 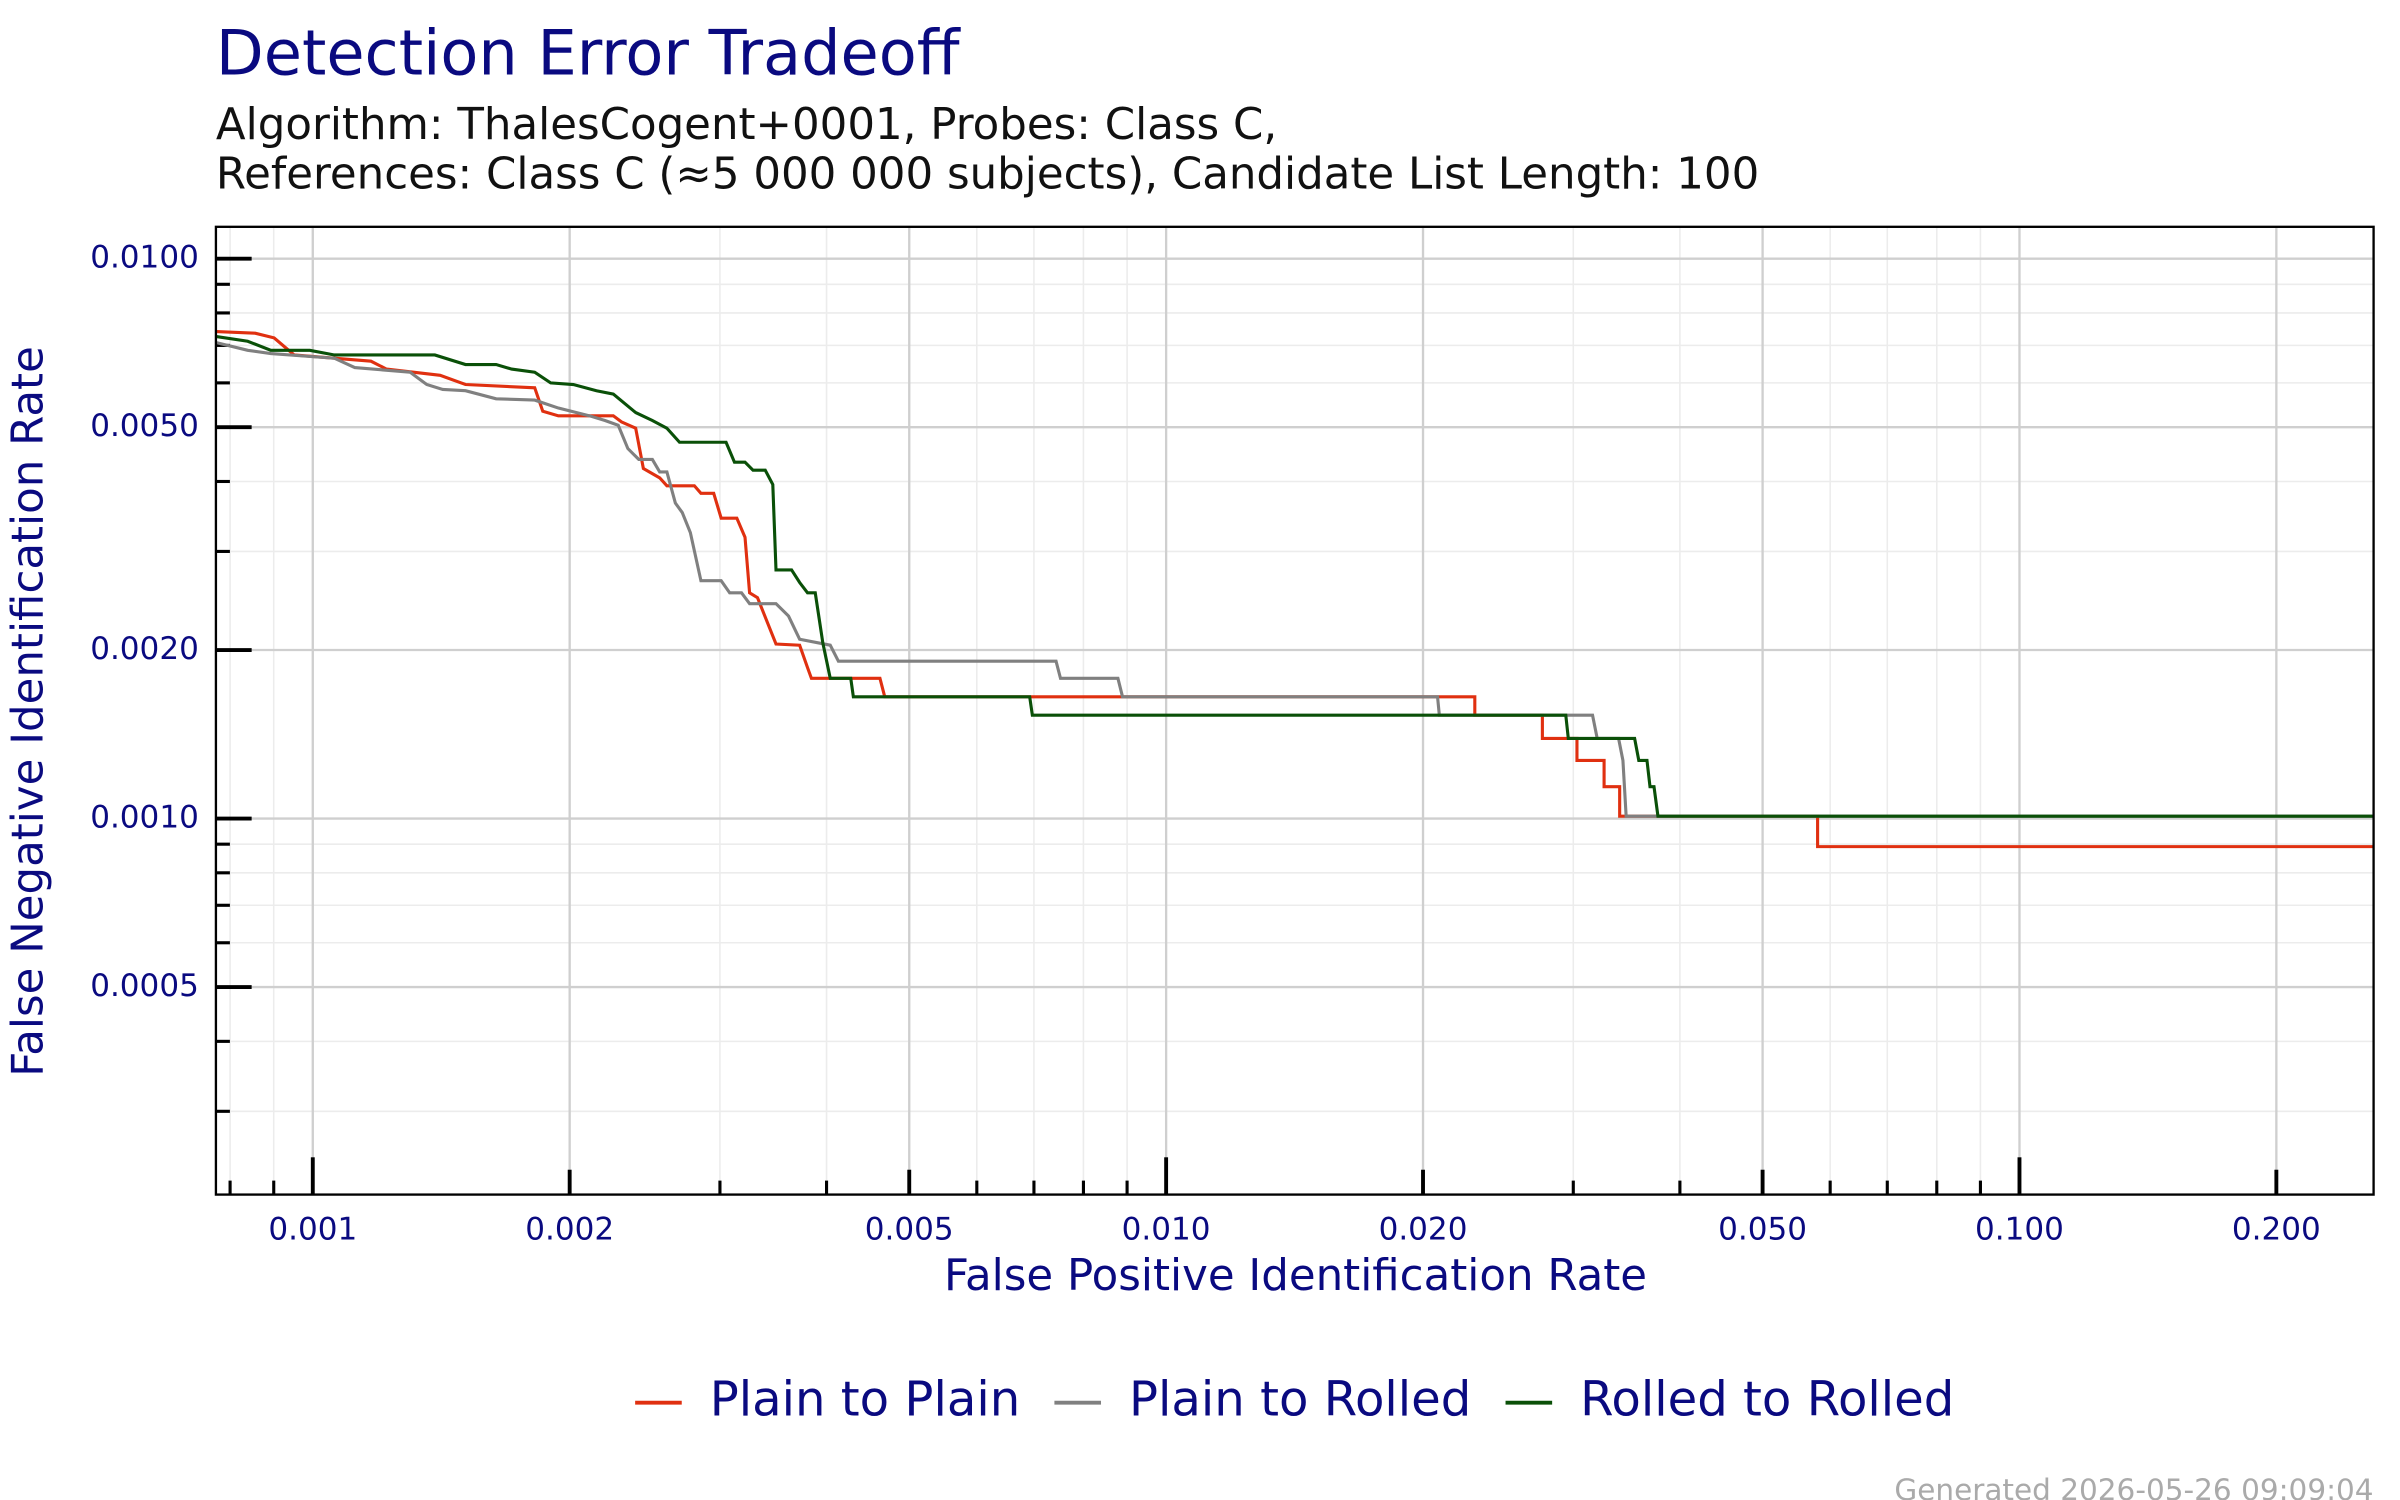 I want to click on y-tick-label: 0.0020, so click(x=144, y=649).